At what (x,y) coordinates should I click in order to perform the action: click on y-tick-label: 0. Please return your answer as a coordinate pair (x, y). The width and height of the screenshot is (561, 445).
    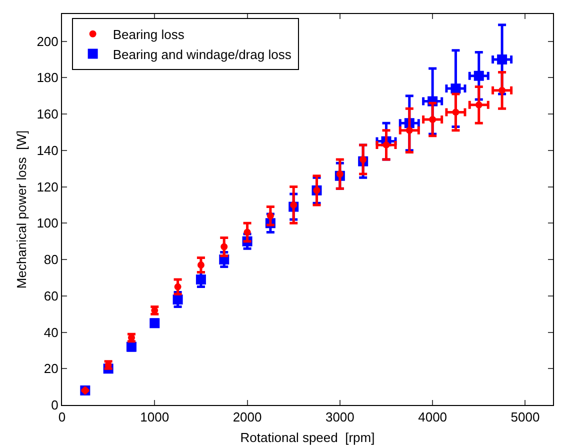
    Looking at the image, I should click on (54, 405).